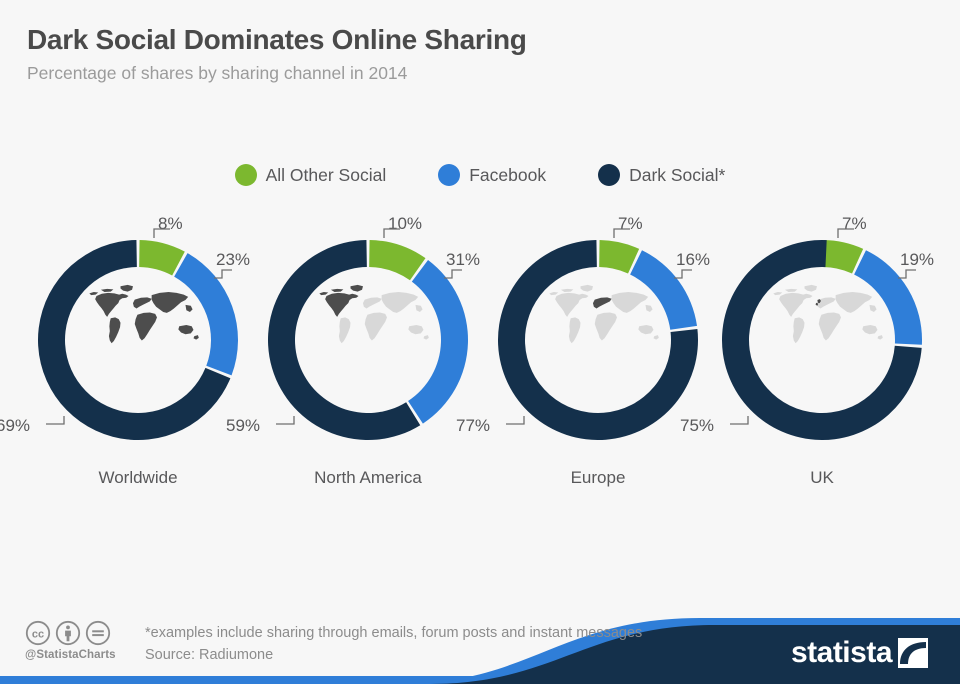 The image size is (960, 684). Describe the element at coordinates (463, 259) in the screenshot. I see `slice-value-label: 31%` at that location.